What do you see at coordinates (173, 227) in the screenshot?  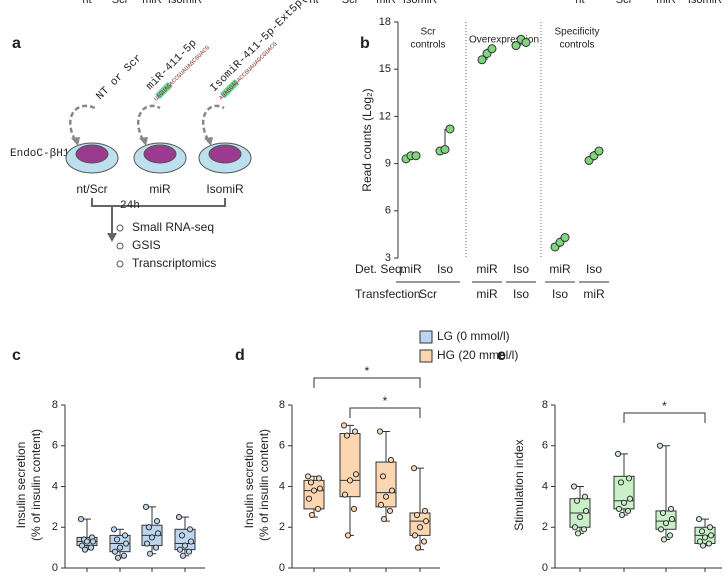 I see `readout: Small RNA-seq` at bounding box center [173, 227].